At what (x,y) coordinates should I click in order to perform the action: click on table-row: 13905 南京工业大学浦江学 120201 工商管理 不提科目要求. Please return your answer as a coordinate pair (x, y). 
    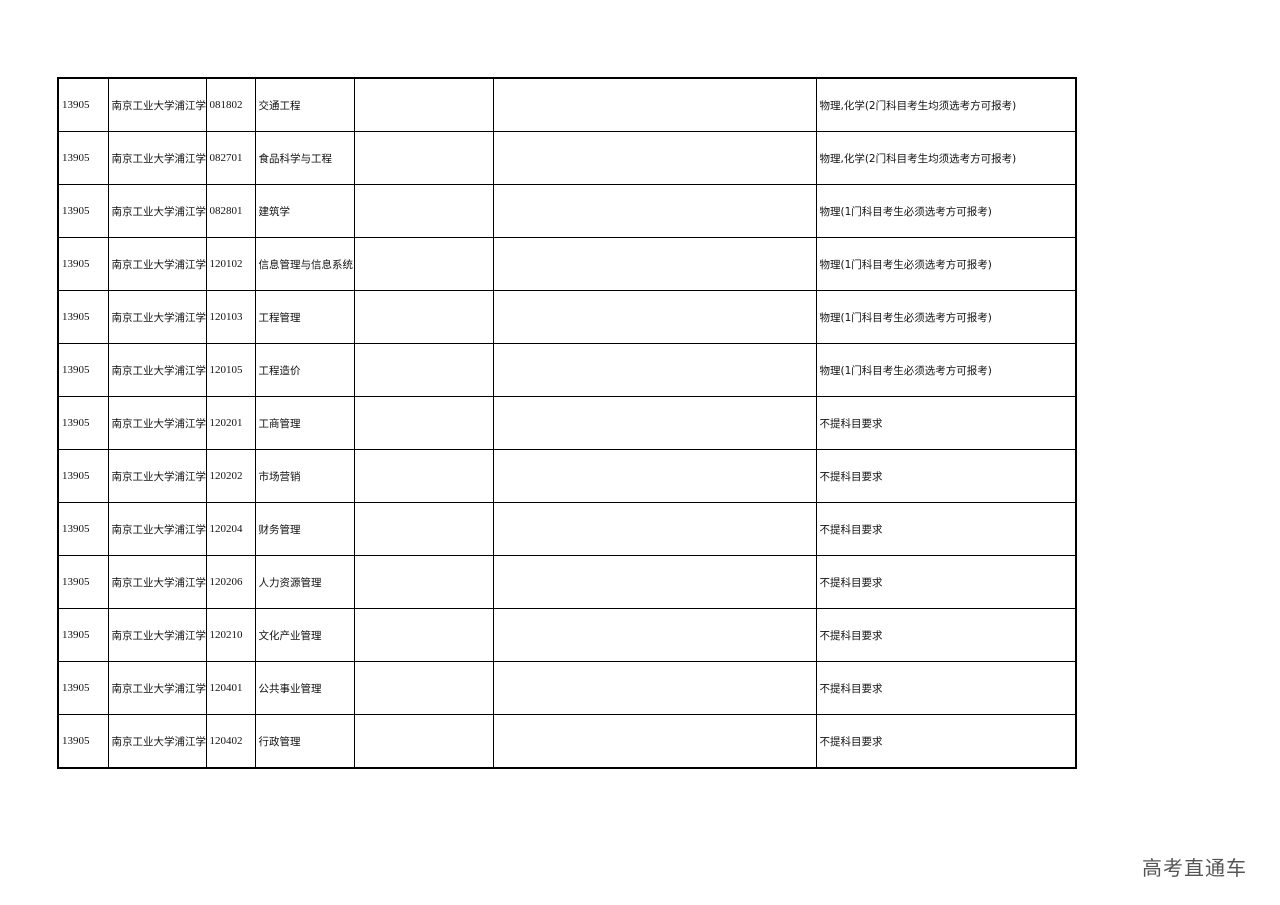
    Looking at the image, I should click on (567, 423).